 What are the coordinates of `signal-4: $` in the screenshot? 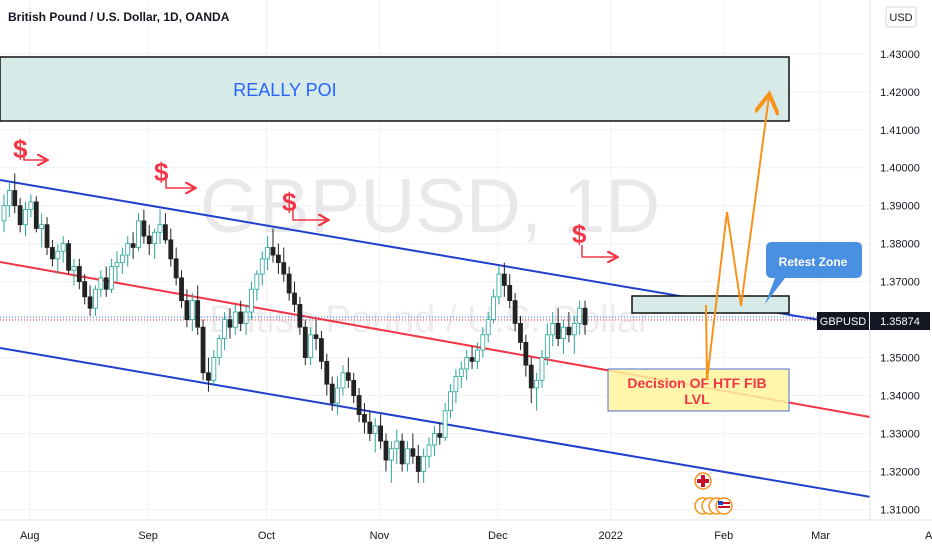 It's located at (594, 238).